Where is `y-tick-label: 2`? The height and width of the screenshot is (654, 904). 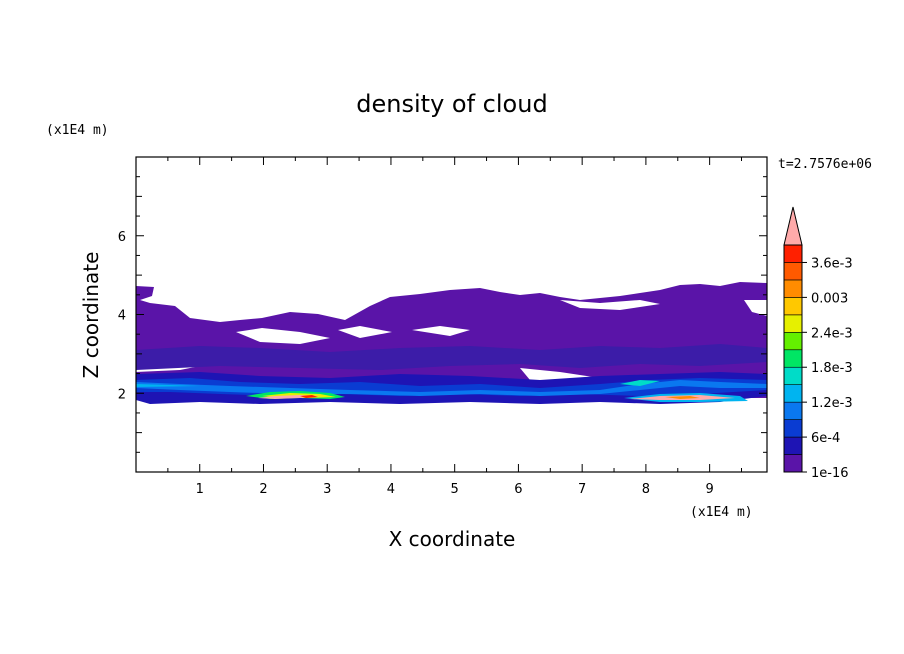 y-tick-label: 2 is located at coordinates (122, 394).